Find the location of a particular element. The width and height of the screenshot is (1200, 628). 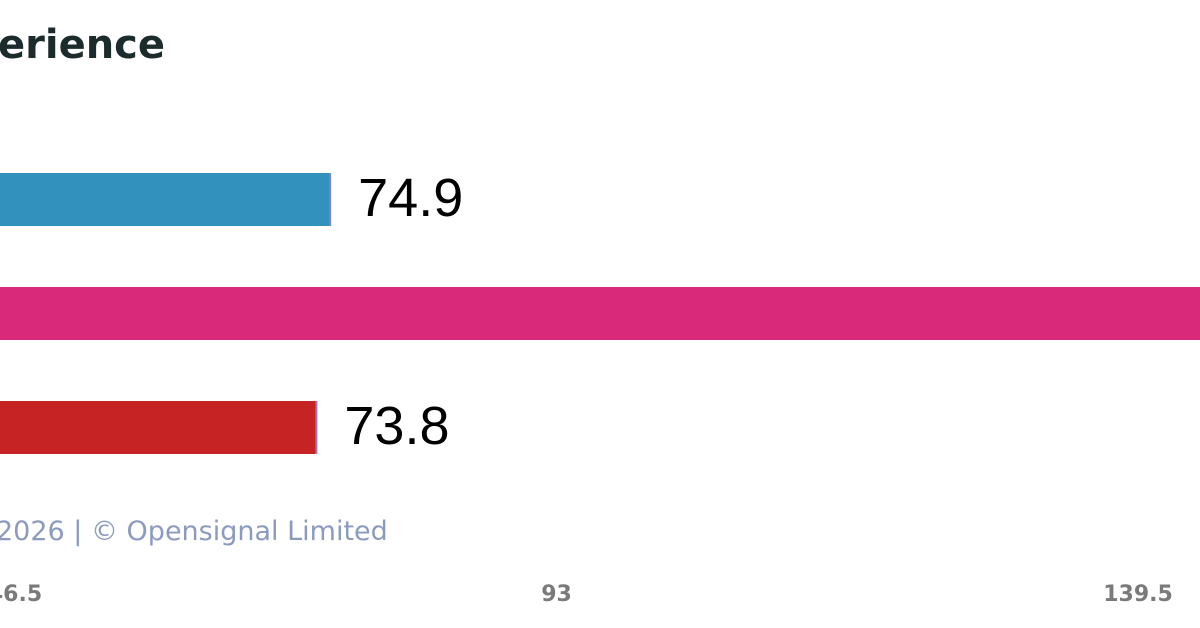

x-tick-label: 93 is located at coordinates (556, 594).